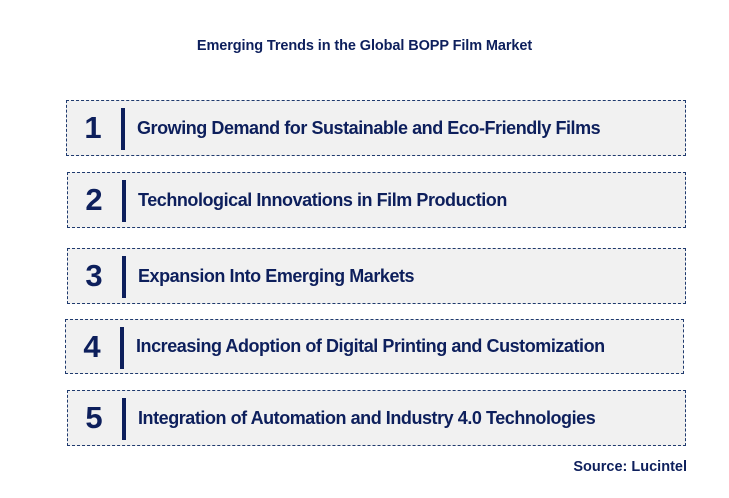 The height and width of the screenshot is (498, 729). What do you see at coordinates (92, 346) in the screenshot?
I see `trend-number: 4` at bounding box center [92, 346].